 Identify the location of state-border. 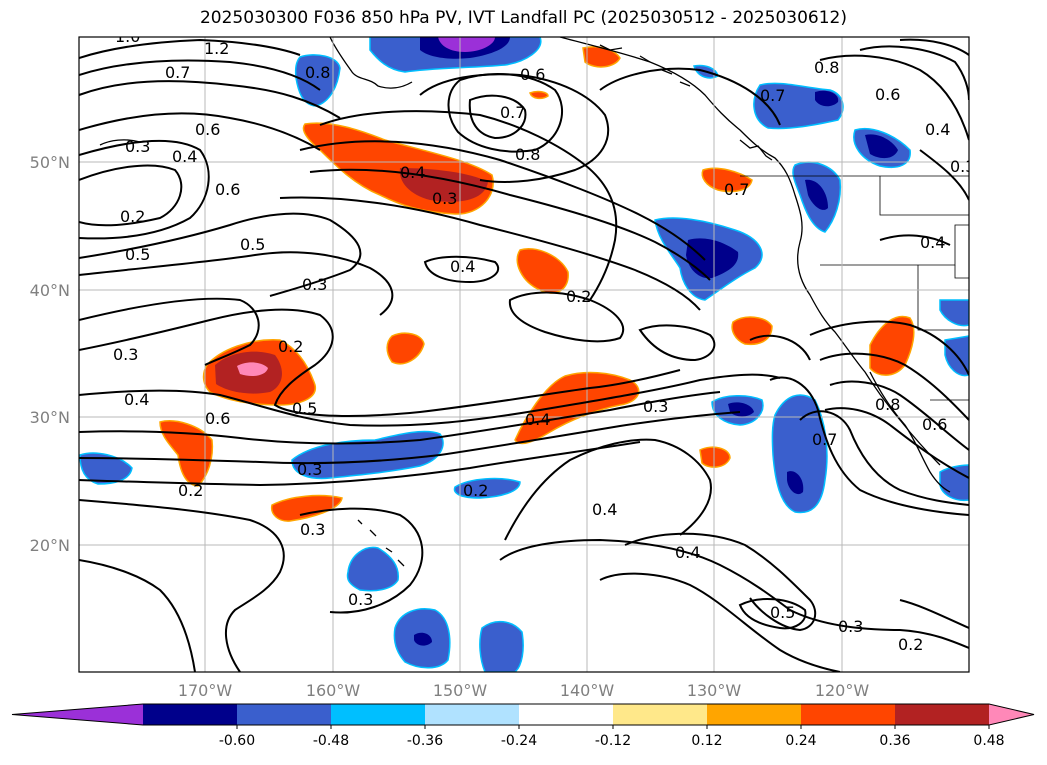
(961, 272).